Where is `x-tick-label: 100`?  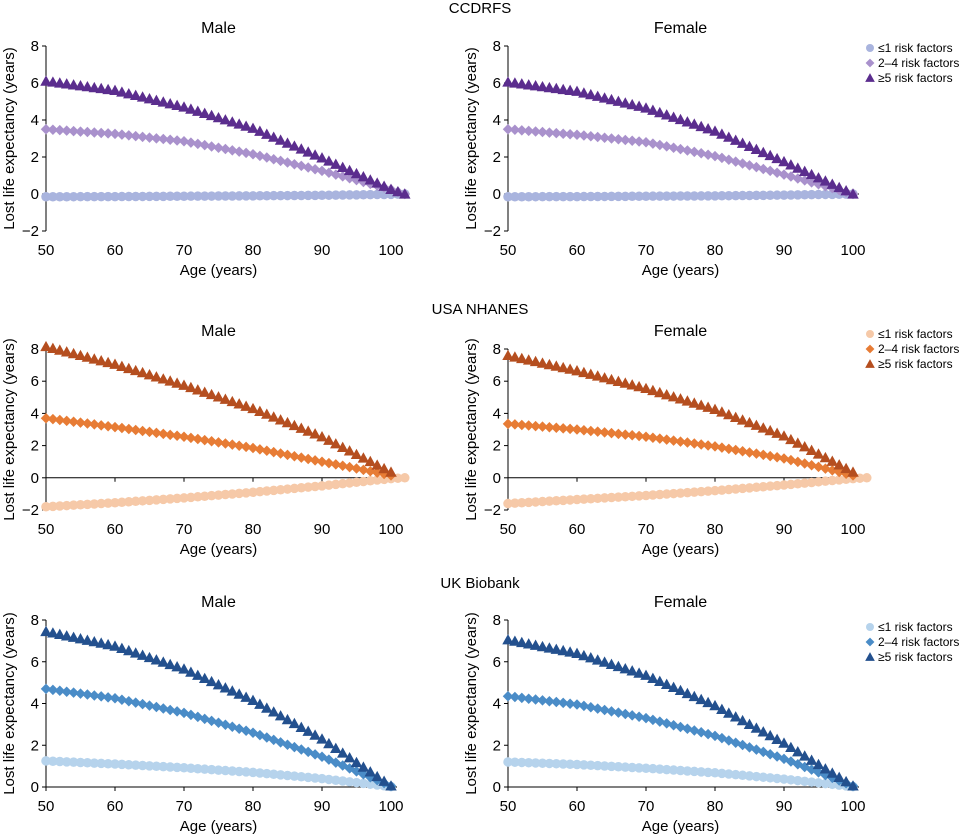
x-tick-label: 100 is located at coordinates (852, 806).